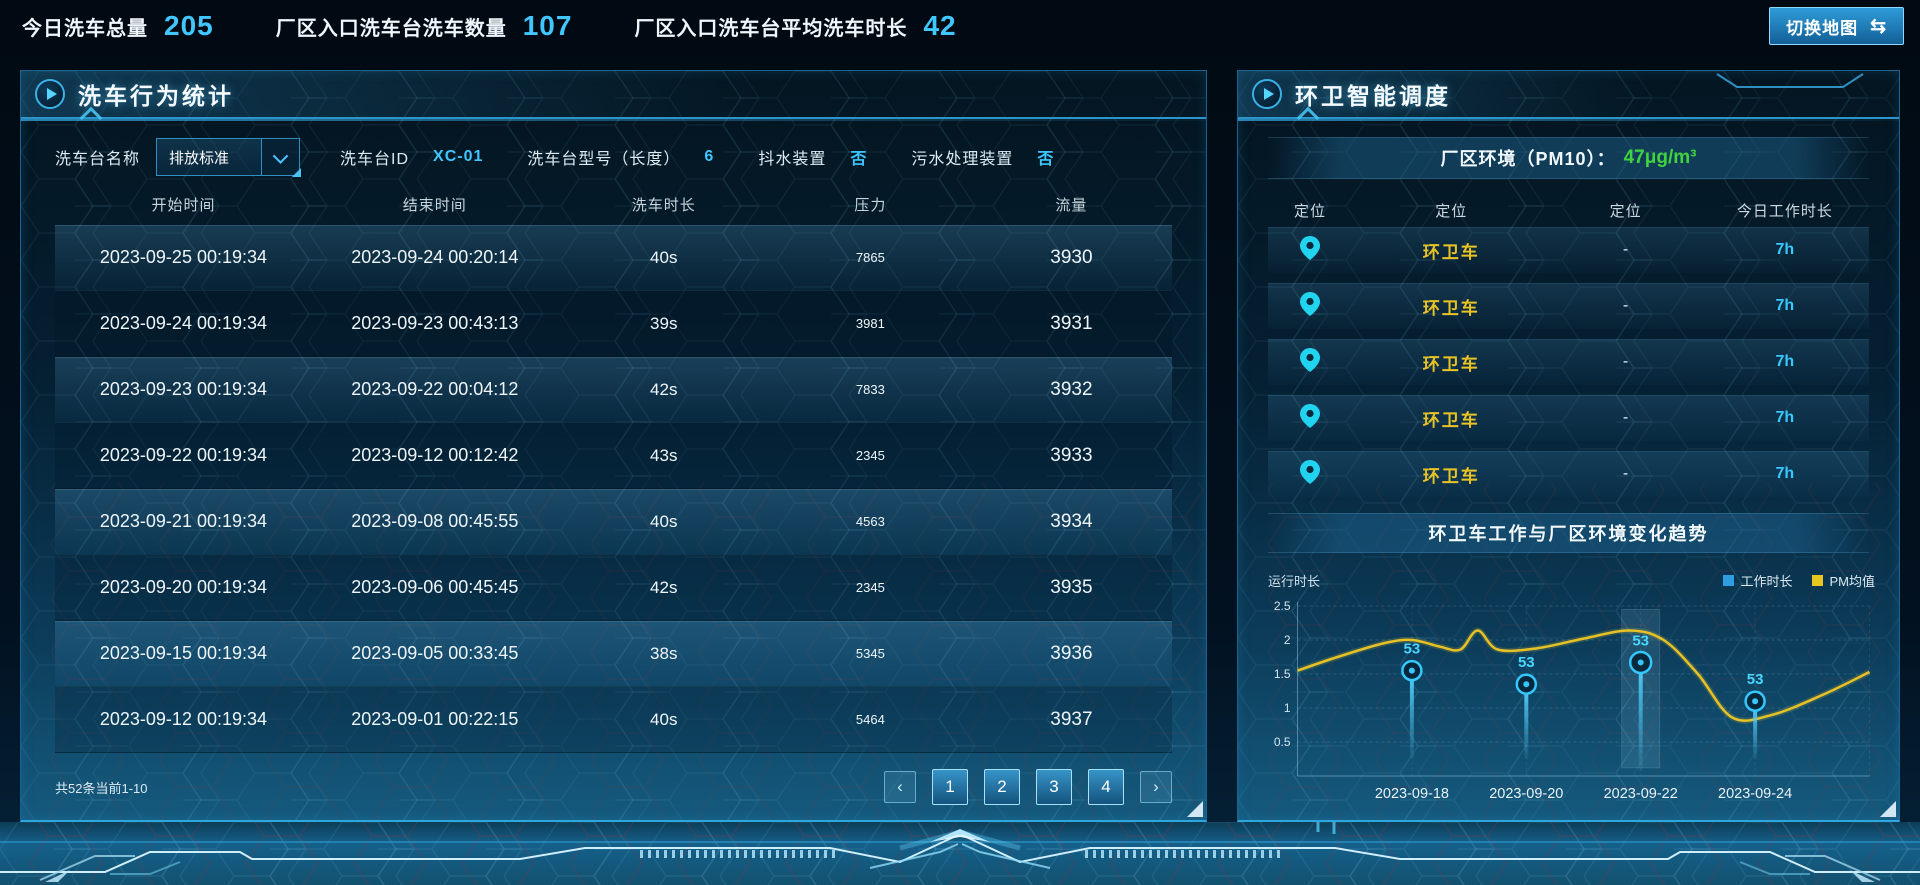  Describe the element at coordinates (1071, 323) in the screenshot. I see `cell-flow: 3931` at that location.